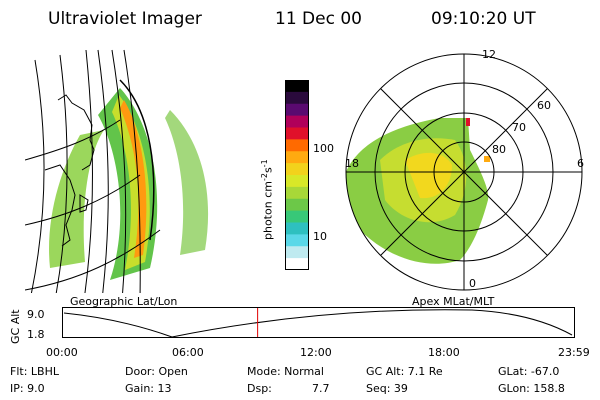 This screenshot has width=600, height=400. Describe the element at coordinates (464, 172) in the screenshot. I see `mlt-line-diag` at that location.